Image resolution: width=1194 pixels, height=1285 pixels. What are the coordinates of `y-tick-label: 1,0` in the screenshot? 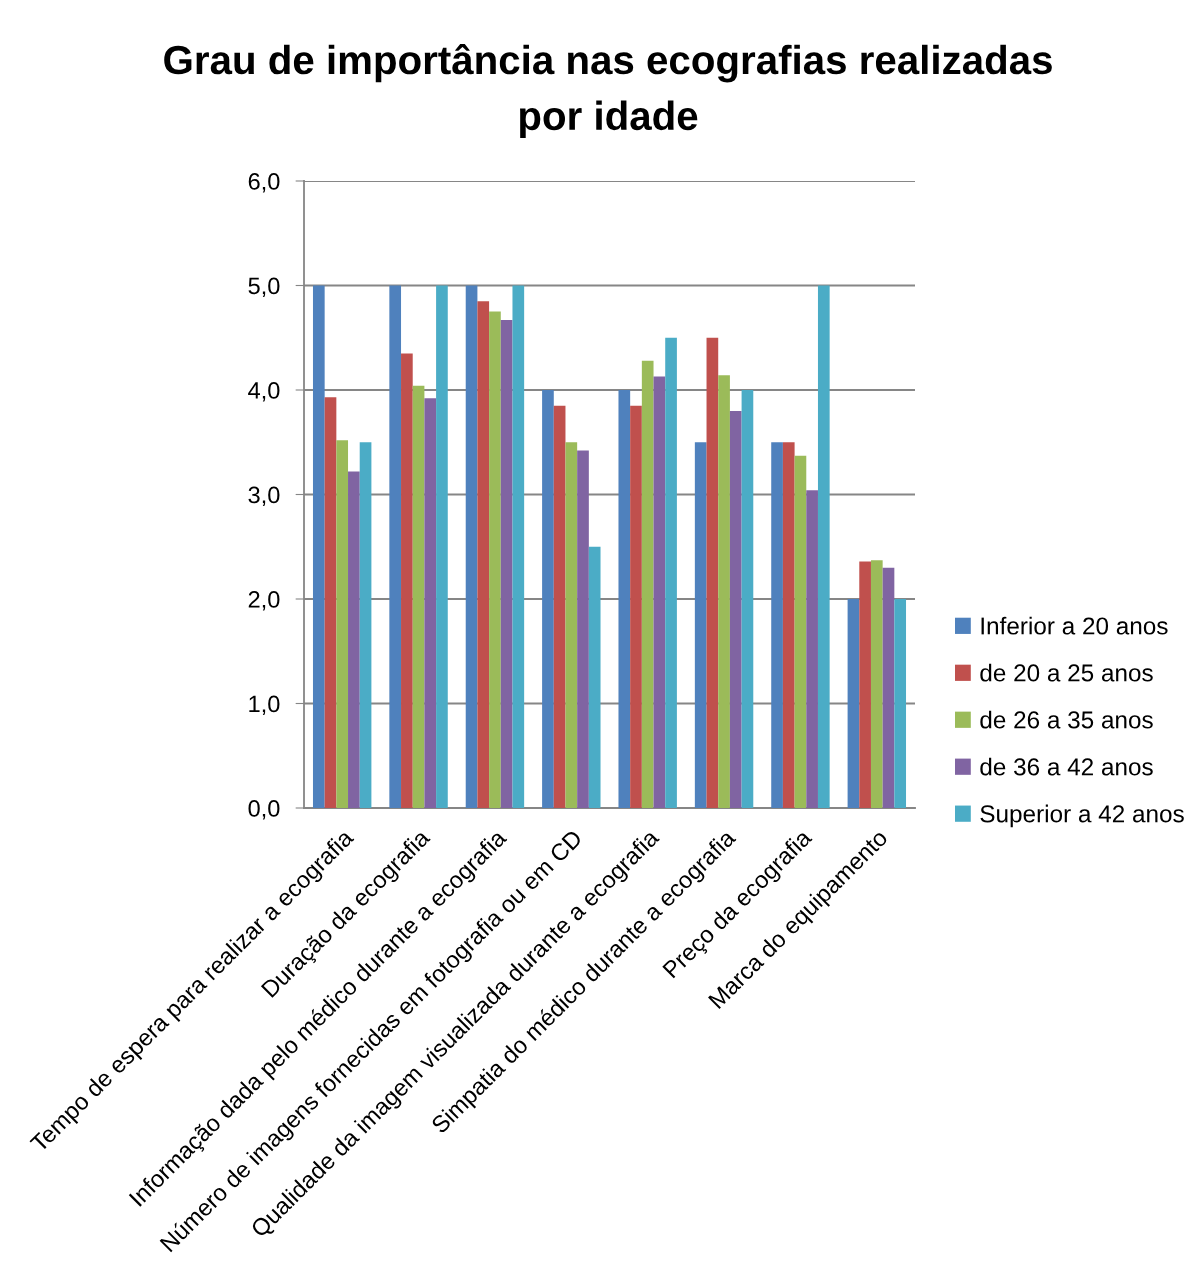 It's located at (264, 705).